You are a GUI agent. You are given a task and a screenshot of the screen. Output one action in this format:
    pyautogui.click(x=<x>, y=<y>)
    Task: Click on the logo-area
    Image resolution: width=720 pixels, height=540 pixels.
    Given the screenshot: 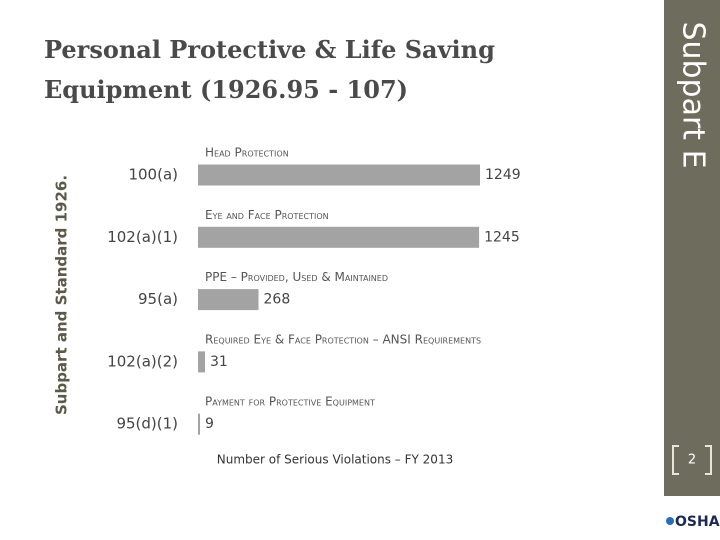 What is the action you would take?
    pyautogui.click(x=692, y=518)
    